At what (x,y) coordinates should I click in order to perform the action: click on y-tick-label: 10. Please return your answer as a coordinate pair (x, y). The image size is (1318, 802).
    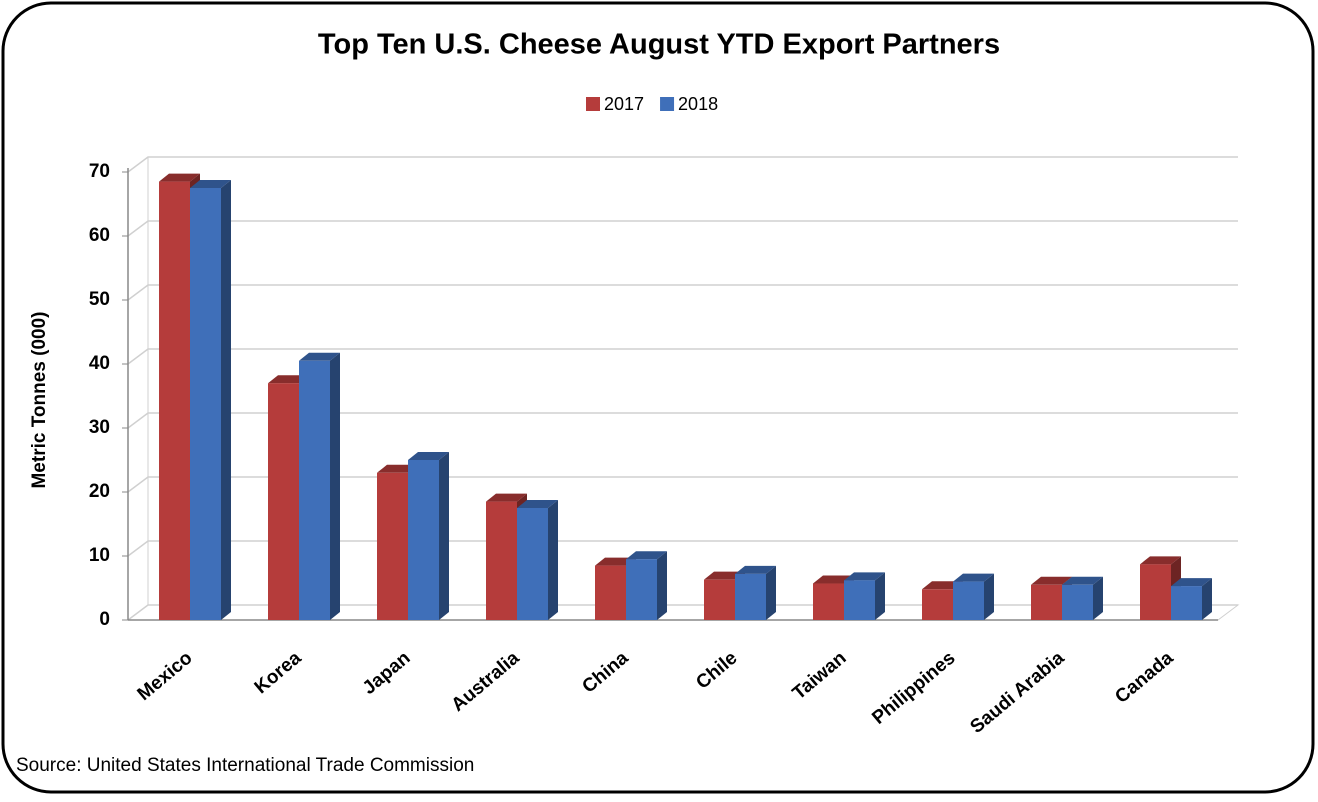
    Looking at the image, I should click on (99, 555).